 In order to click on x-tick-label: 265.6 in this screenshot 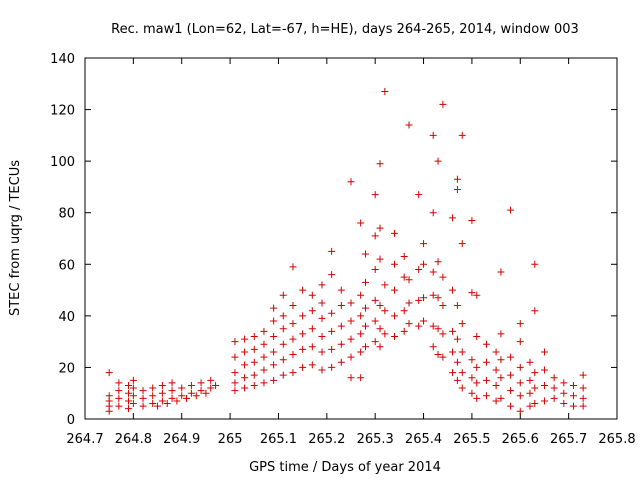, I will do `click(520, 439)`.